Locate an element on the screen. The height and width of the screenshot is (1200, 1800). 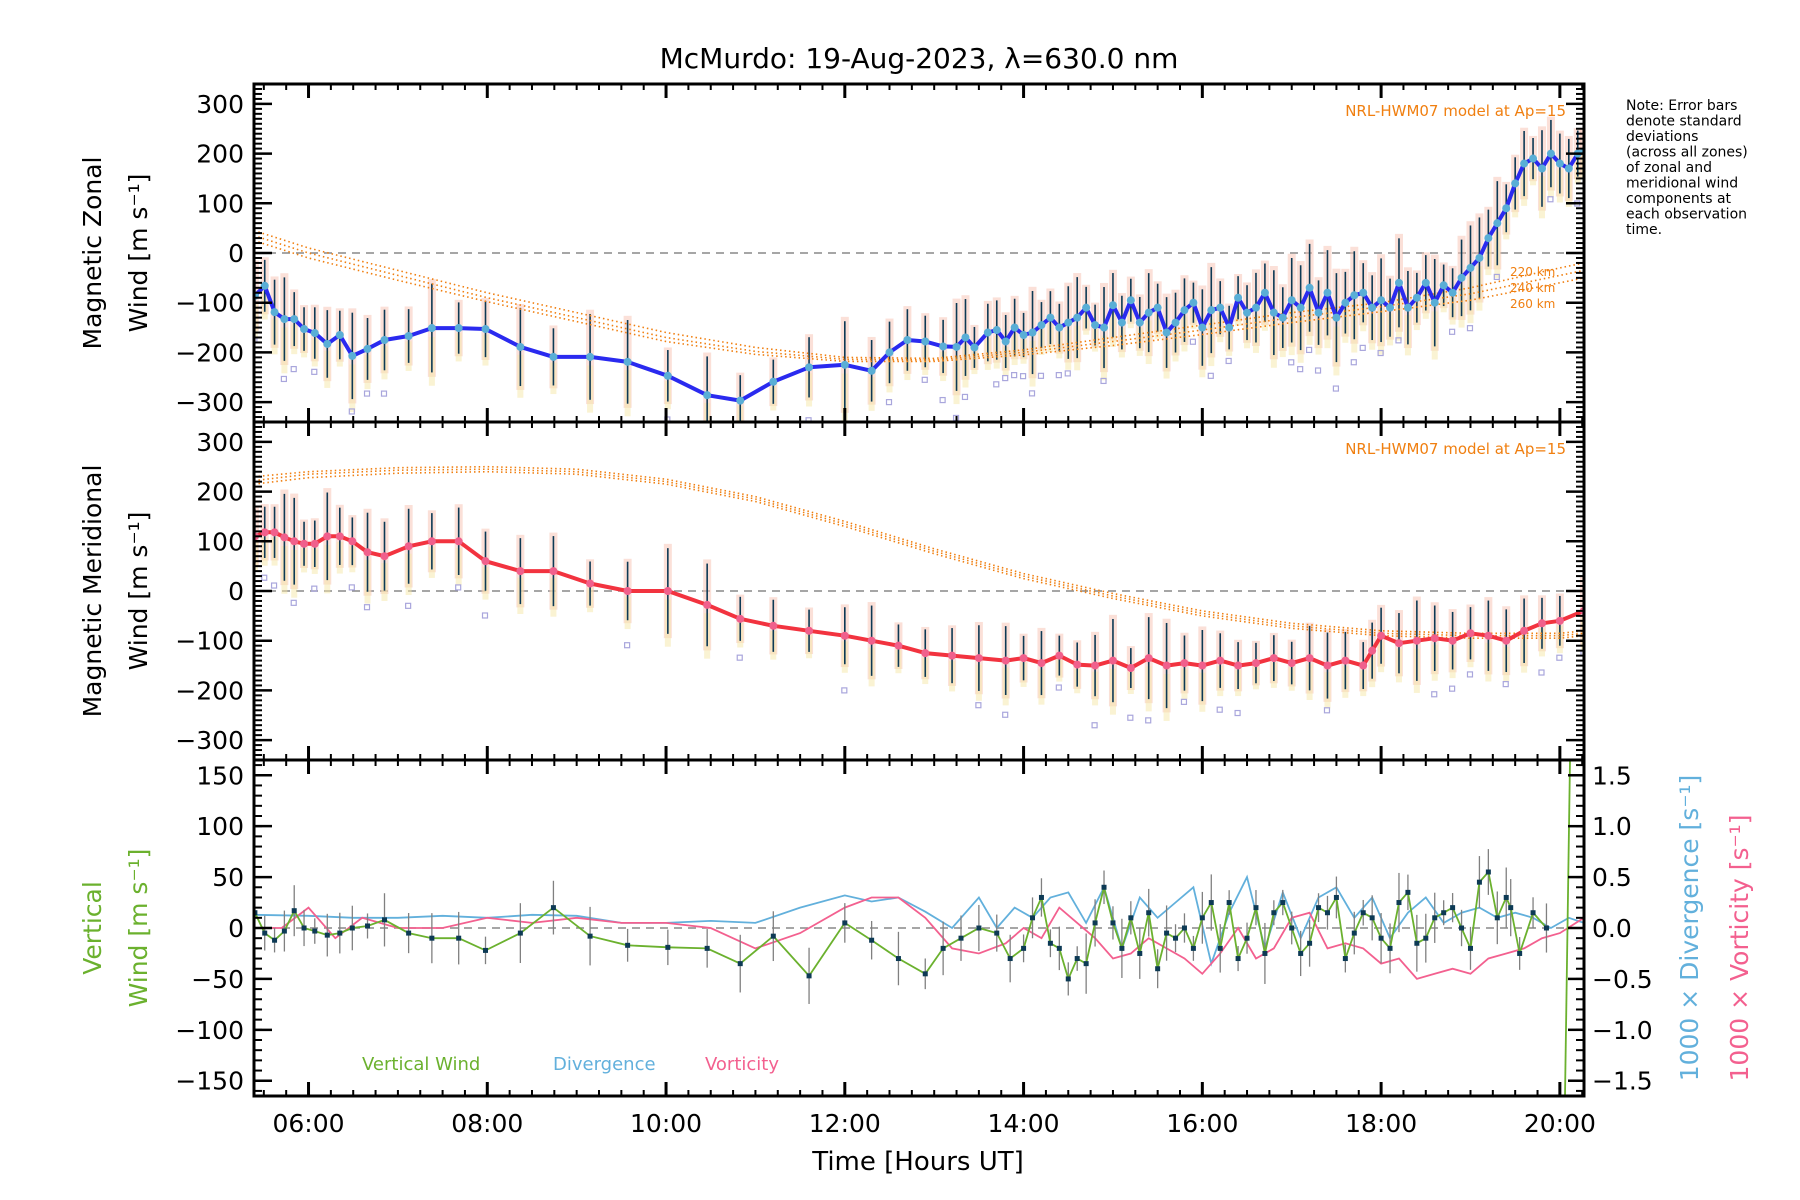
note-line: (across all zones) is located at coordinates (1687, 153).